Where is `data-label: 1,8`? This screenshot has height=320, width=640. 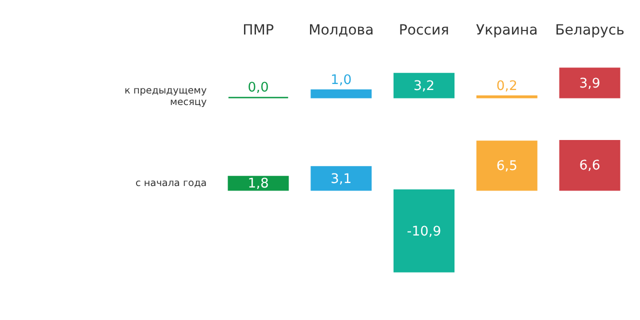 data-label: 1,8 is located at coordinates (258, 184).